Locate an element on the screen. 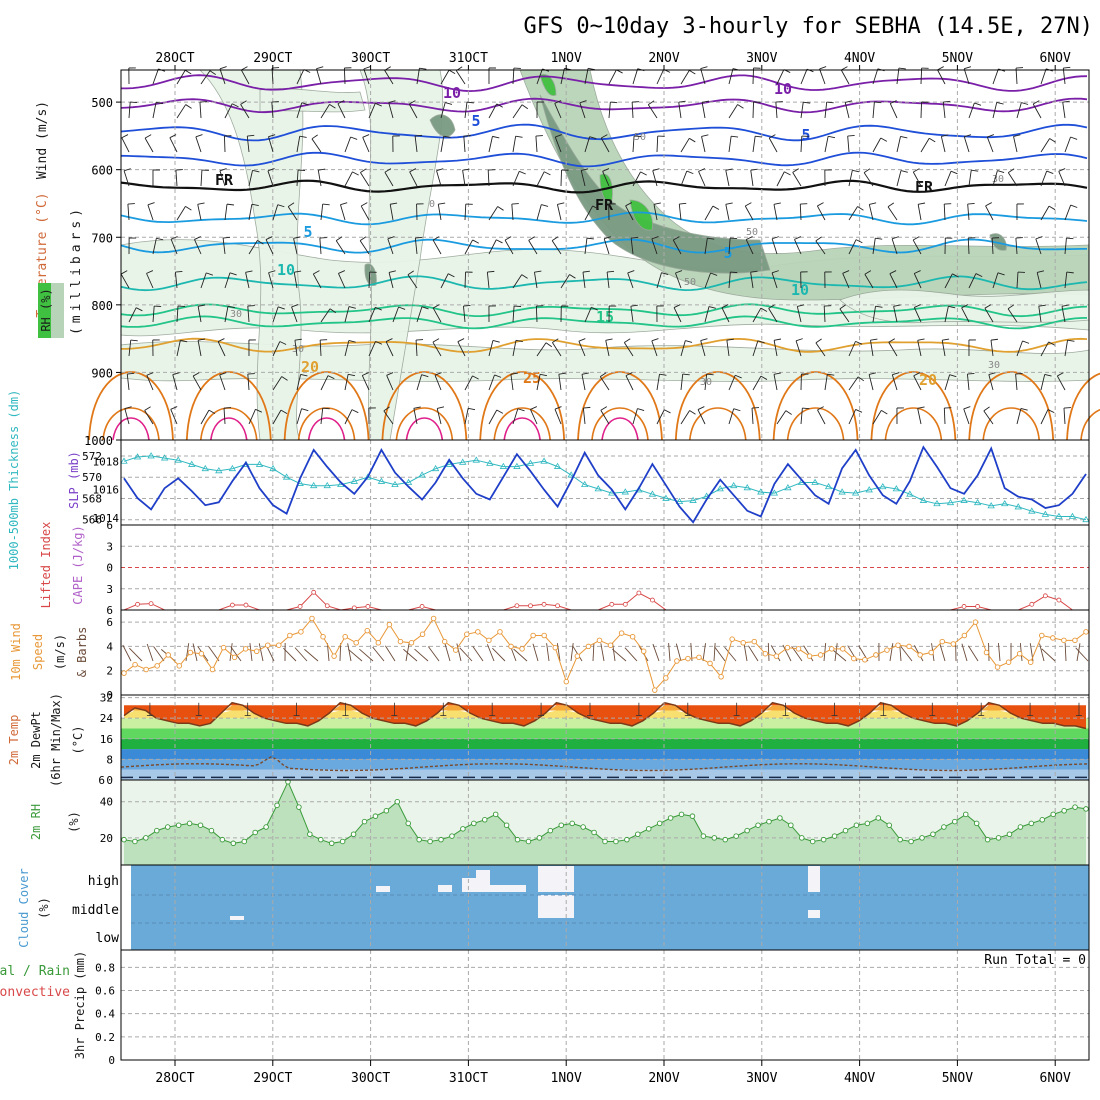 This screenshot has height=1100, width=1100. contour-label: 30 is located at coordinates (998, 179).